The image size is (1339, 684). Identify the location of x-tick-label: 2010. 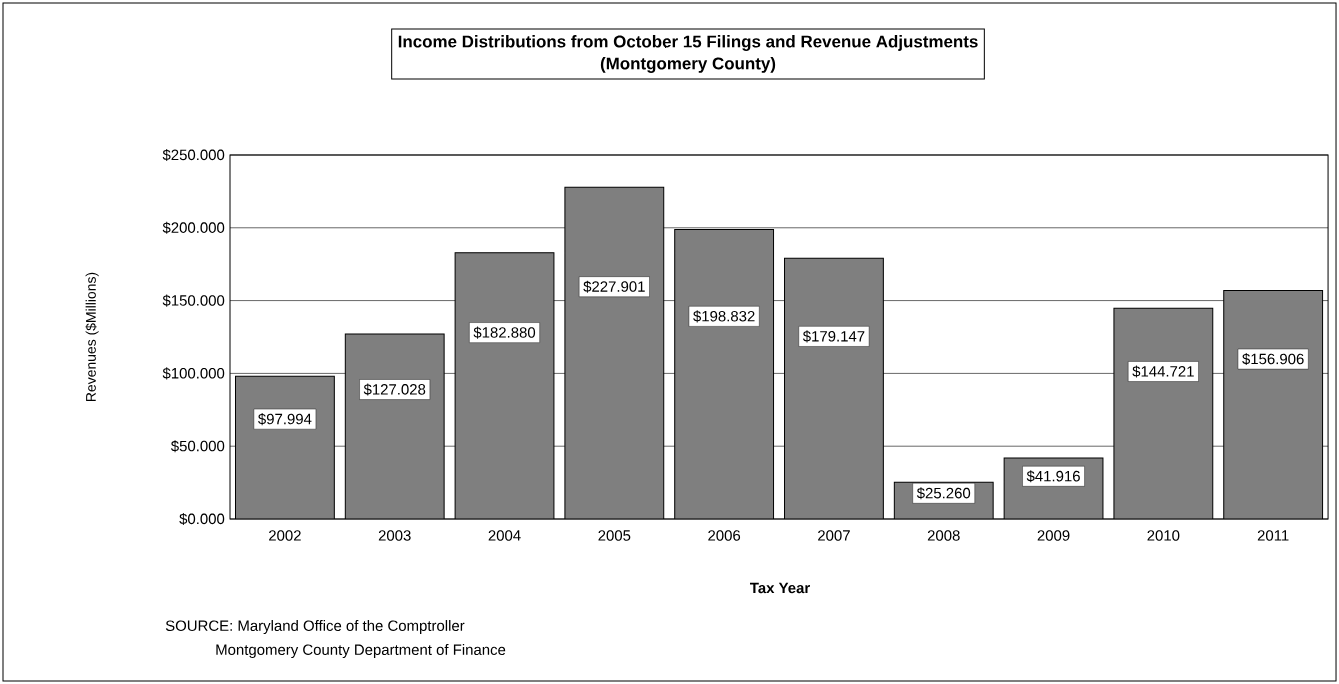
(1163, 535).